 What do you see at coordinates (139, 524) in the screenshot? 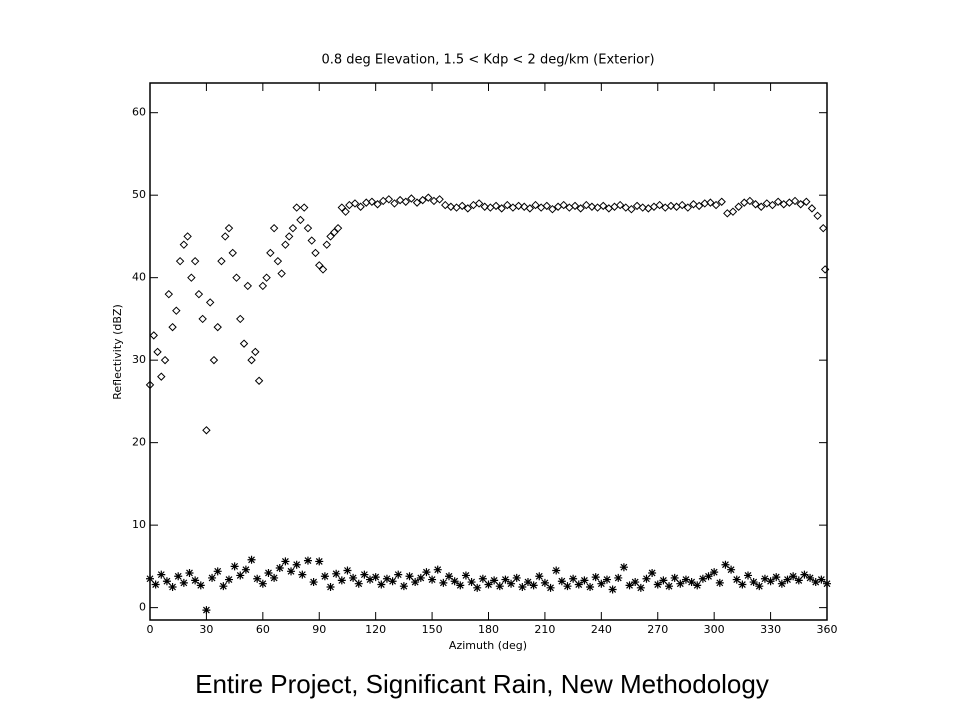
I see `y-tick-label: 10` at bounding box center [139, 524].